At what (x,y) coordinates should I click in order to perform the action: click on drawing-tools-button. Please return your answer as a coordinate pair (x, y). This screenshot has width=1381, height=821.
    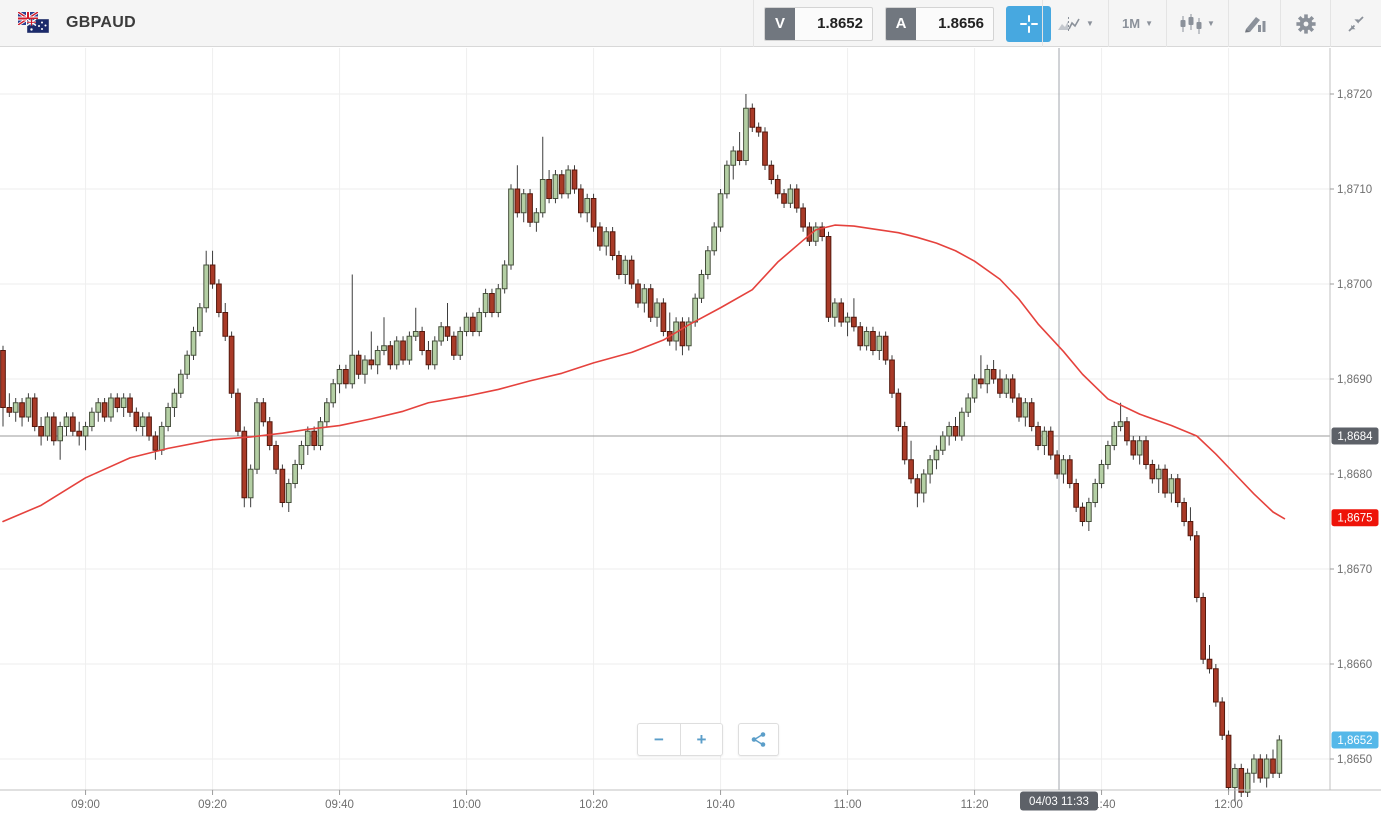
    Looking at the image, I should click on (1254, 23).